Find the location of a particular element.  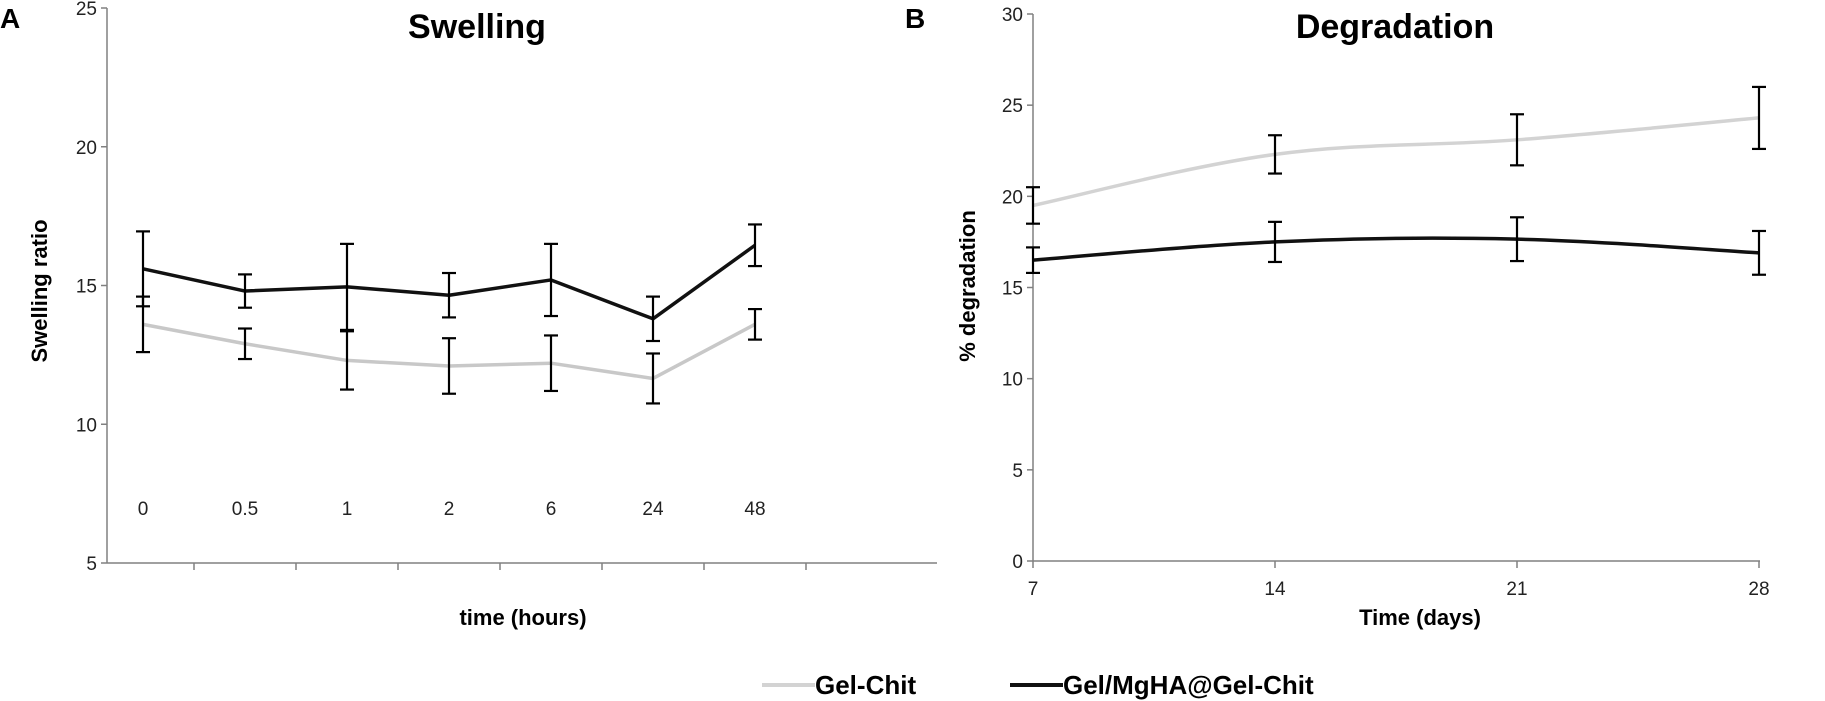

degradation-y-tick-label: 25 is located at coordinates (1012, 106).